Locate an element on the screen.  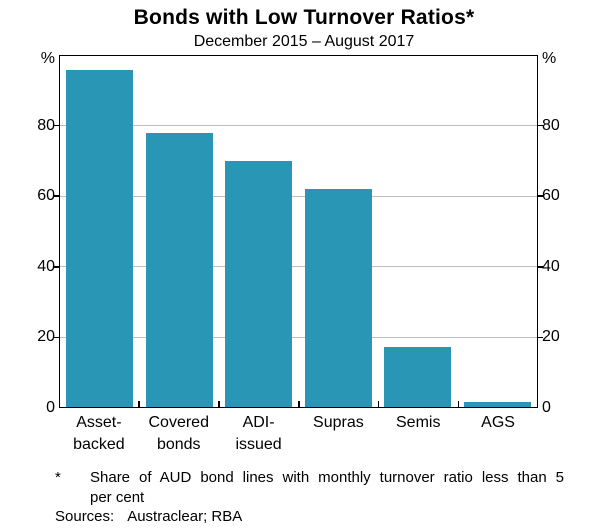
bar-column-adi-issued is located at coordinates (259, 231).